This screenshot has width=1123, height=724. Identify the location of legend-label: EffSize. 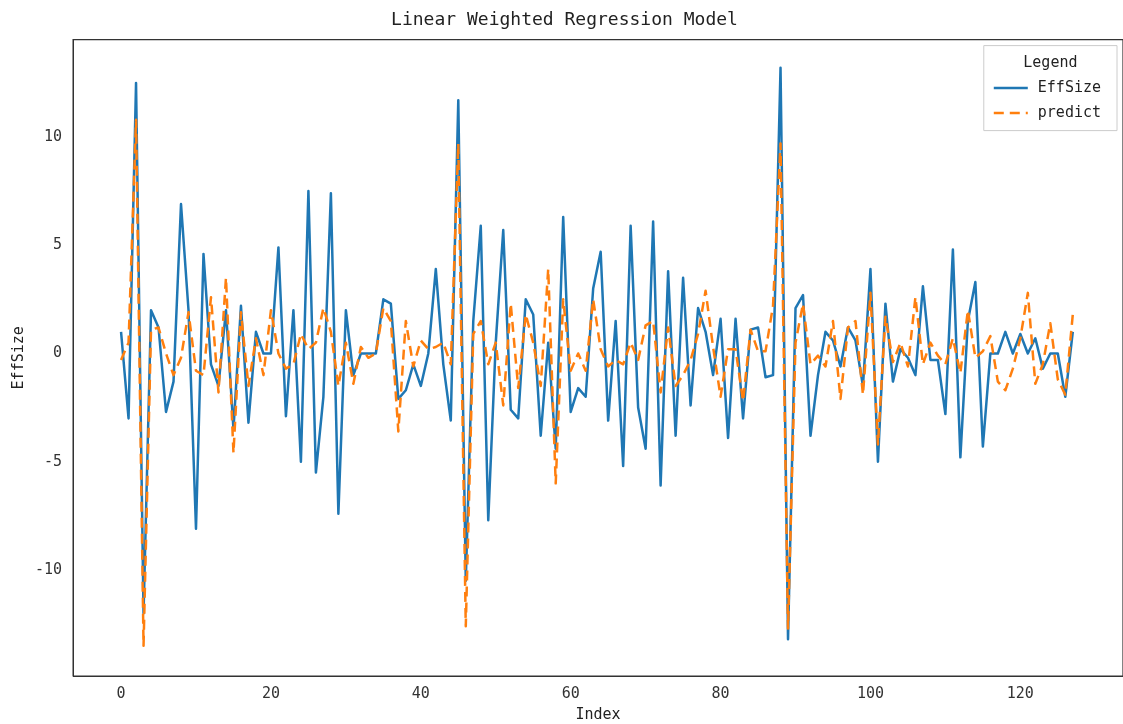
(1069, 86).